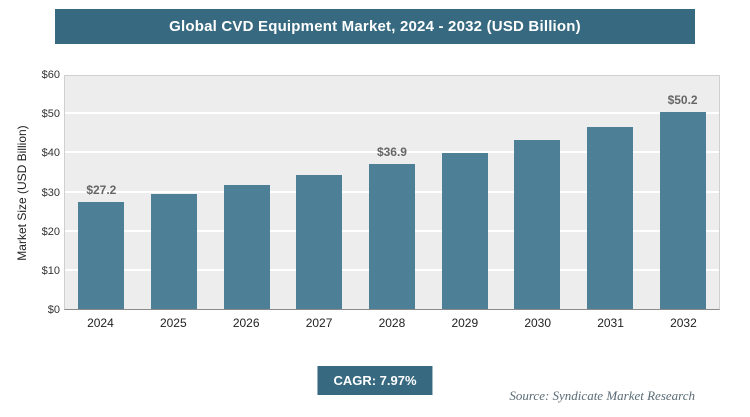 The image size is (750, 417). What do you see at coordinates (682, 210) in the screenshot?
I see `bar-2032` at bounding box center [682, 210].